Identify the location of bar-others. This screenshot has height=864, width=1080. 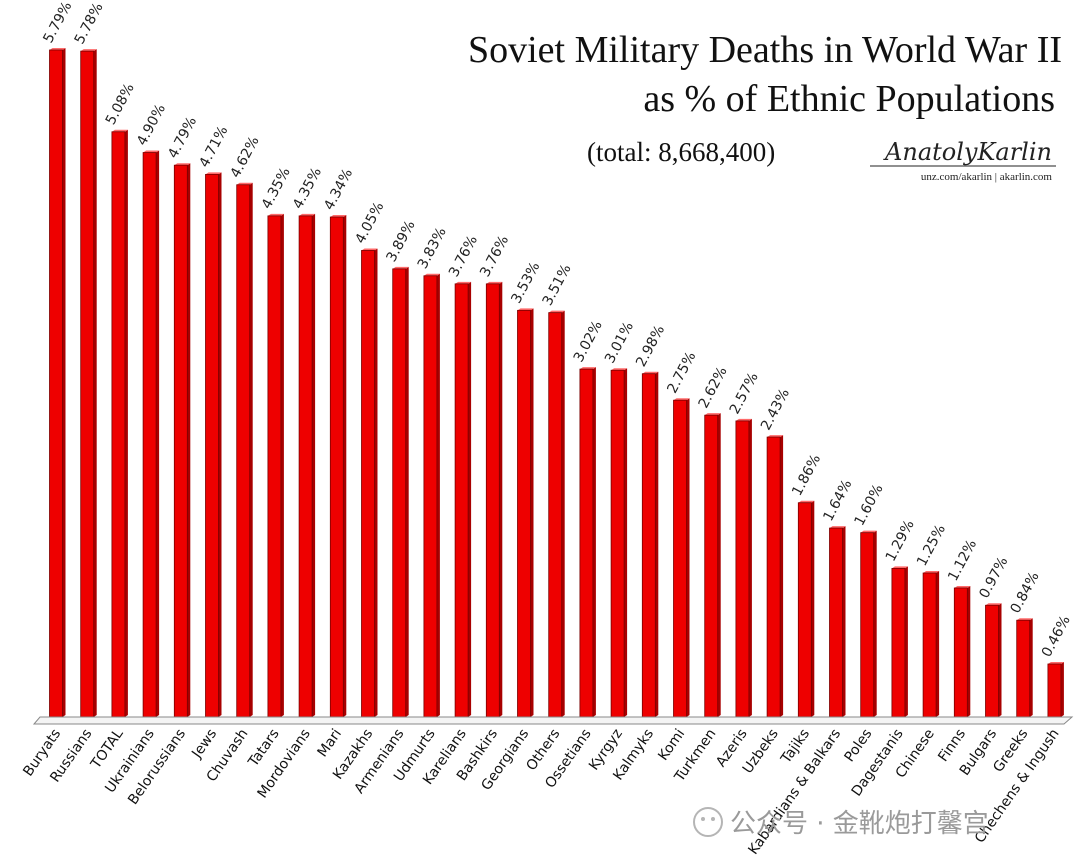
(555, 515).